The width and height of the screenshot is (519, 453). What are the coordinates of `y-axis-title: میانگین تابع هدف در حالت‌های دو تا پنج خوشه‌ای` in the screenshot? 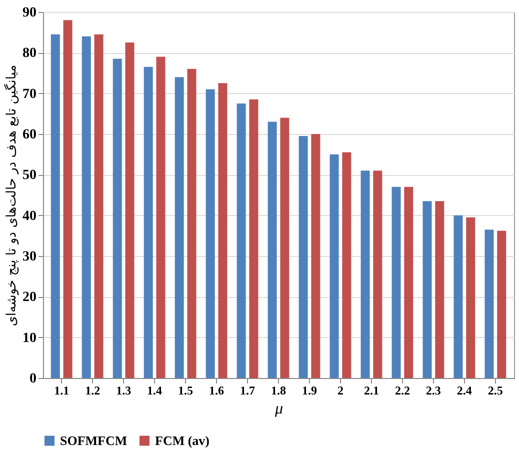 It's located at (12, 195).